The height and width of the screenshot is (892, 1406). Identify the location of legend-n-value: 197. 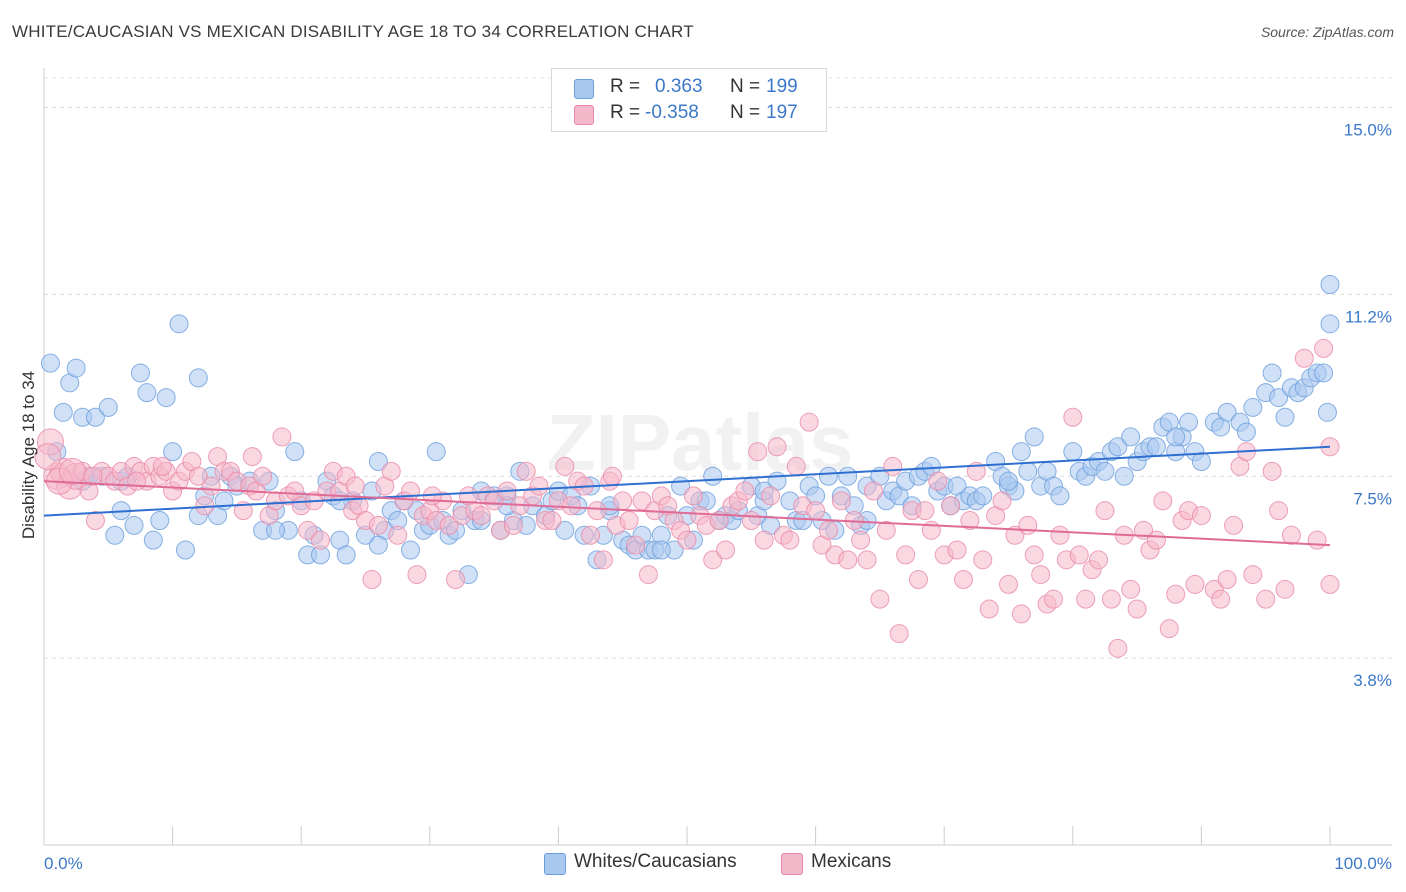
(782, 112).